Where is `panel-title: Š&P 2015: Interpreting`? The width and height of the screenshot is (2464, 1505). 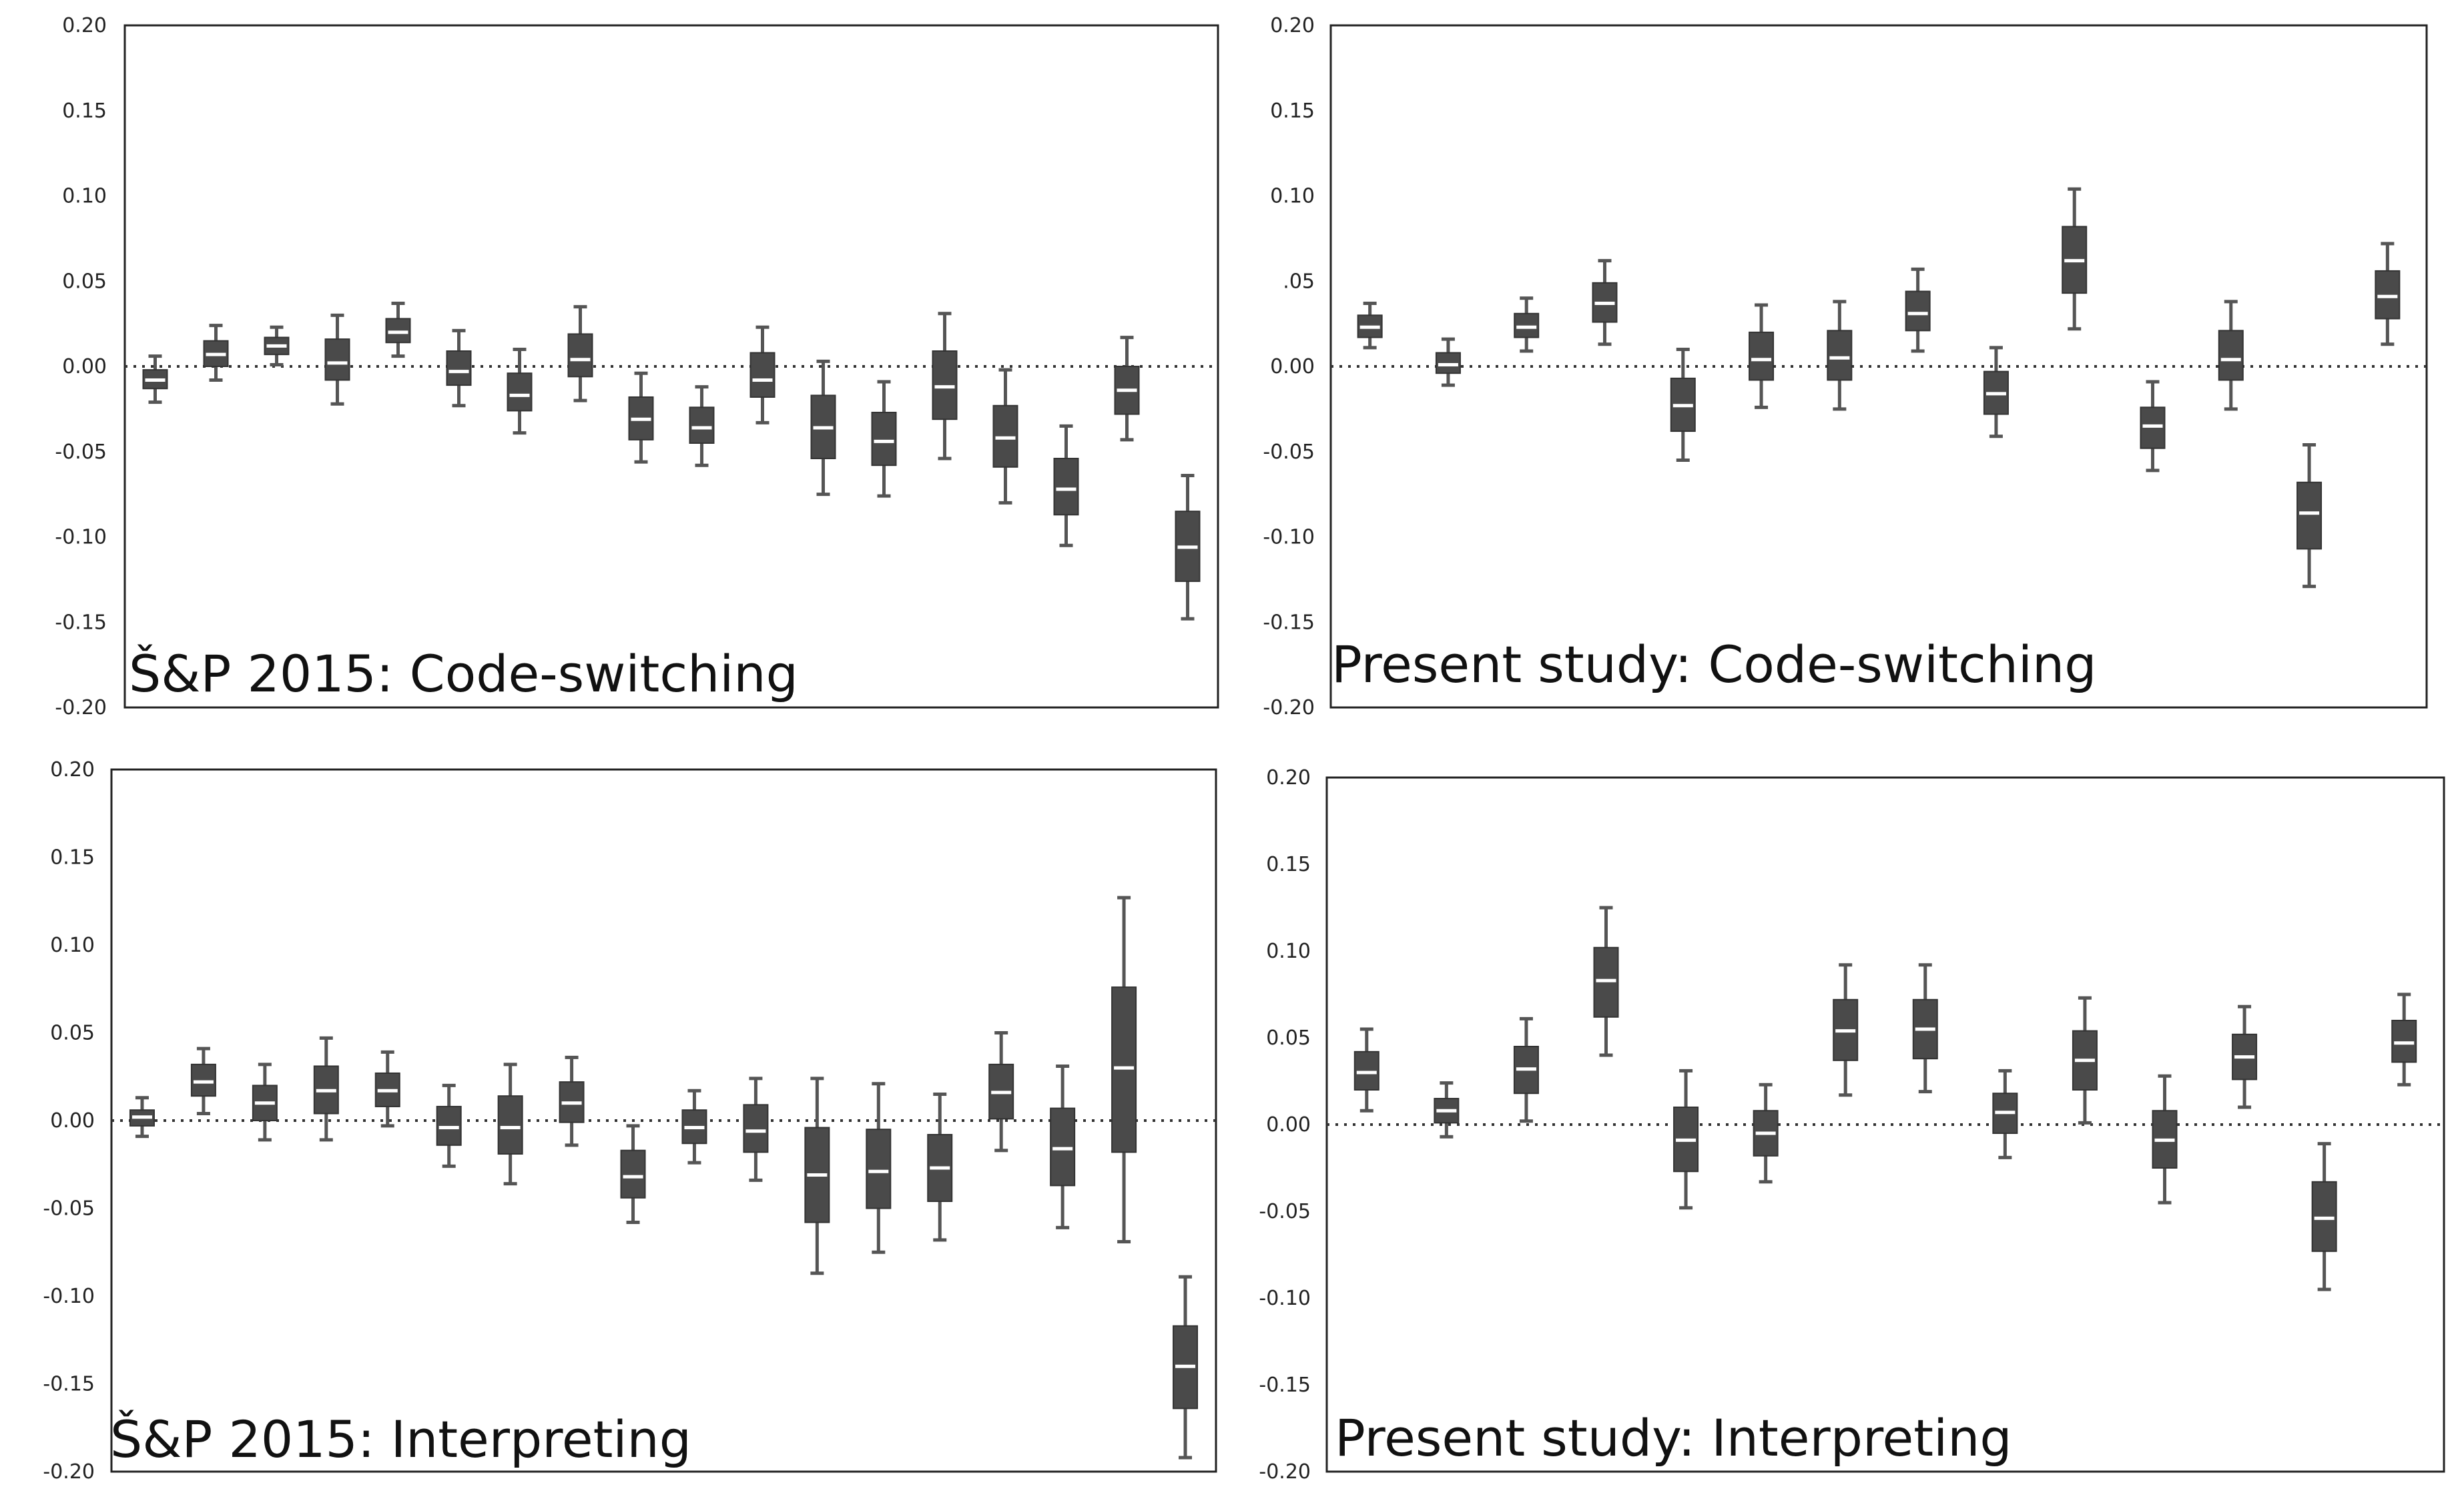
panel-title: Š&P 2015: Interpreting is located at coordinates (401, 1439).